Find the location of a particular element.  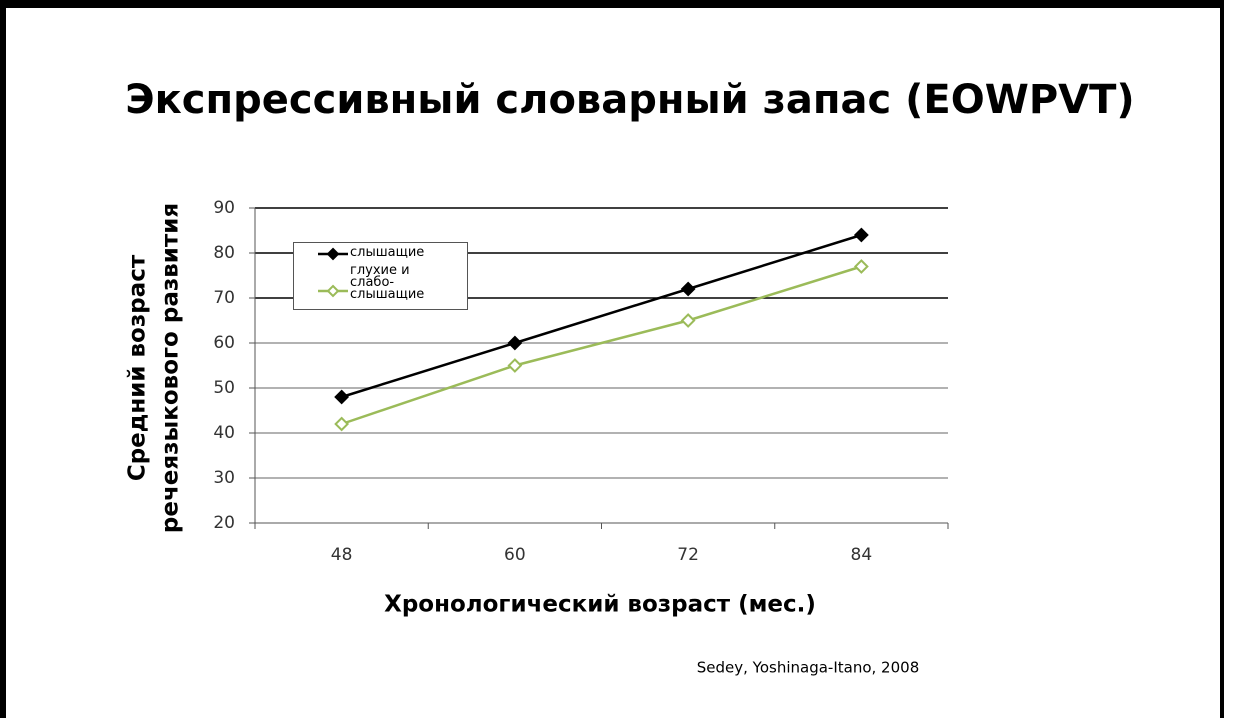

chart-title: Экспрессивный словарный запас (EOWPVT) is located at coordinates (629, 100).